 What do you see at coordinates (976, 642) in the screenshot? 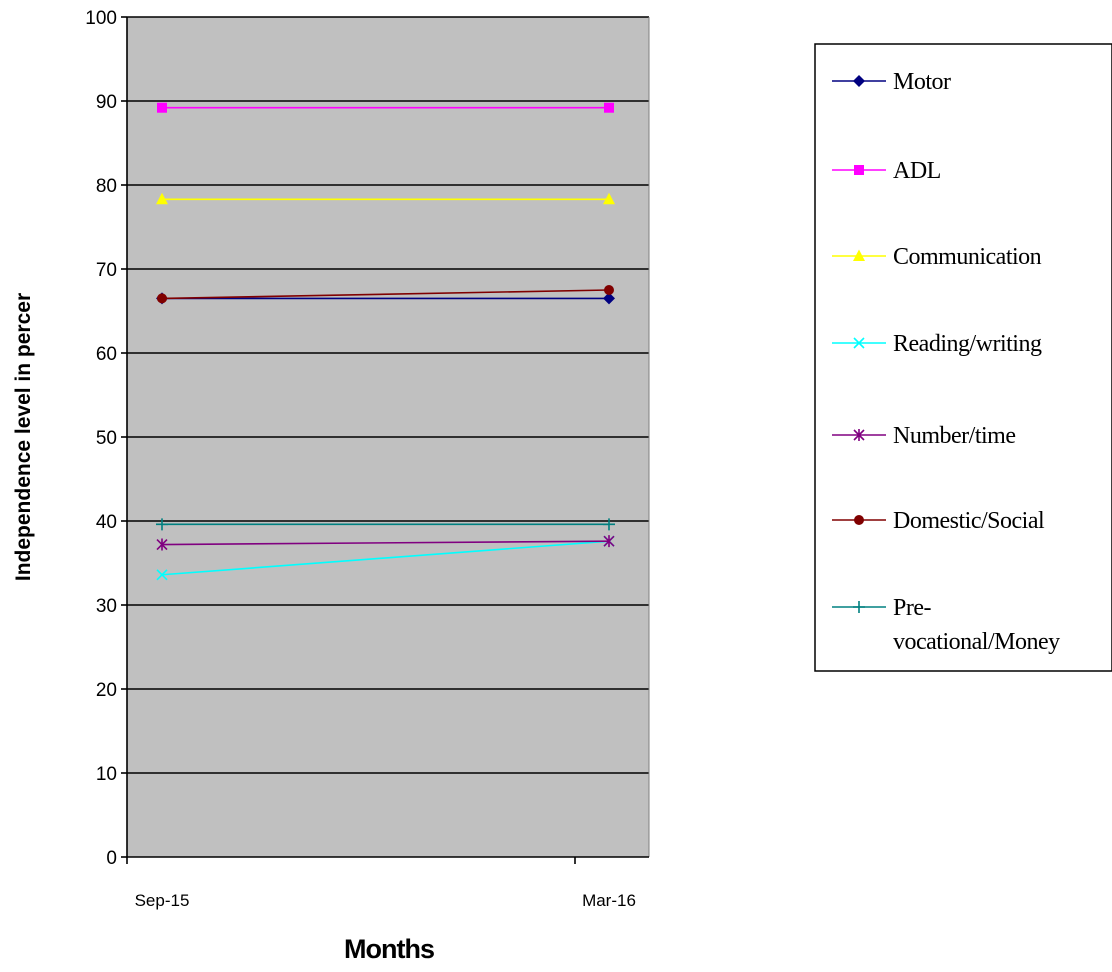
I see `legend-label: vocational/Money` at bounding box center [976, 642].